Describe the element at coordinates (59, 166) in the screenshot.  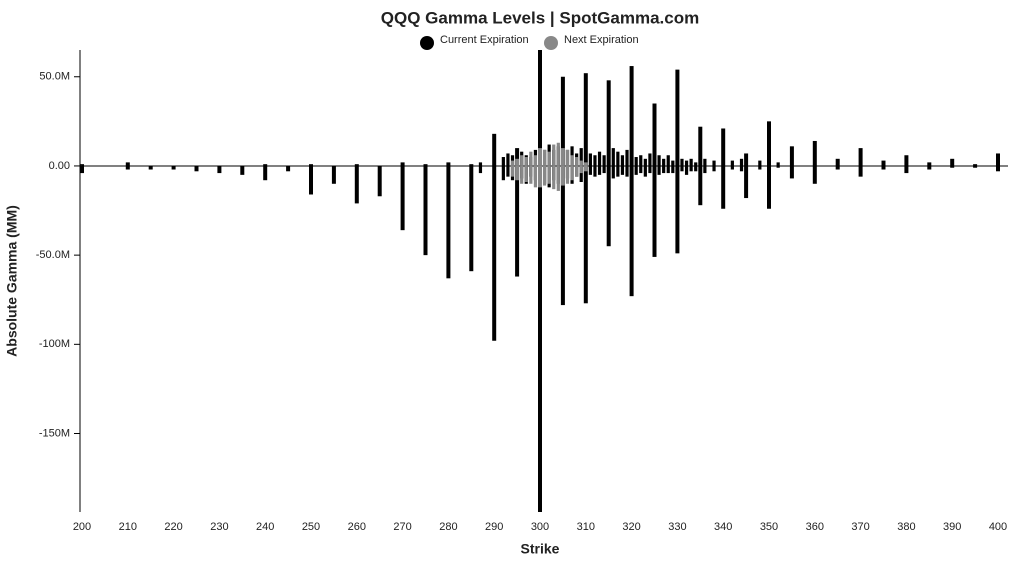
I see `y-tick-label: 0.00` at that location.